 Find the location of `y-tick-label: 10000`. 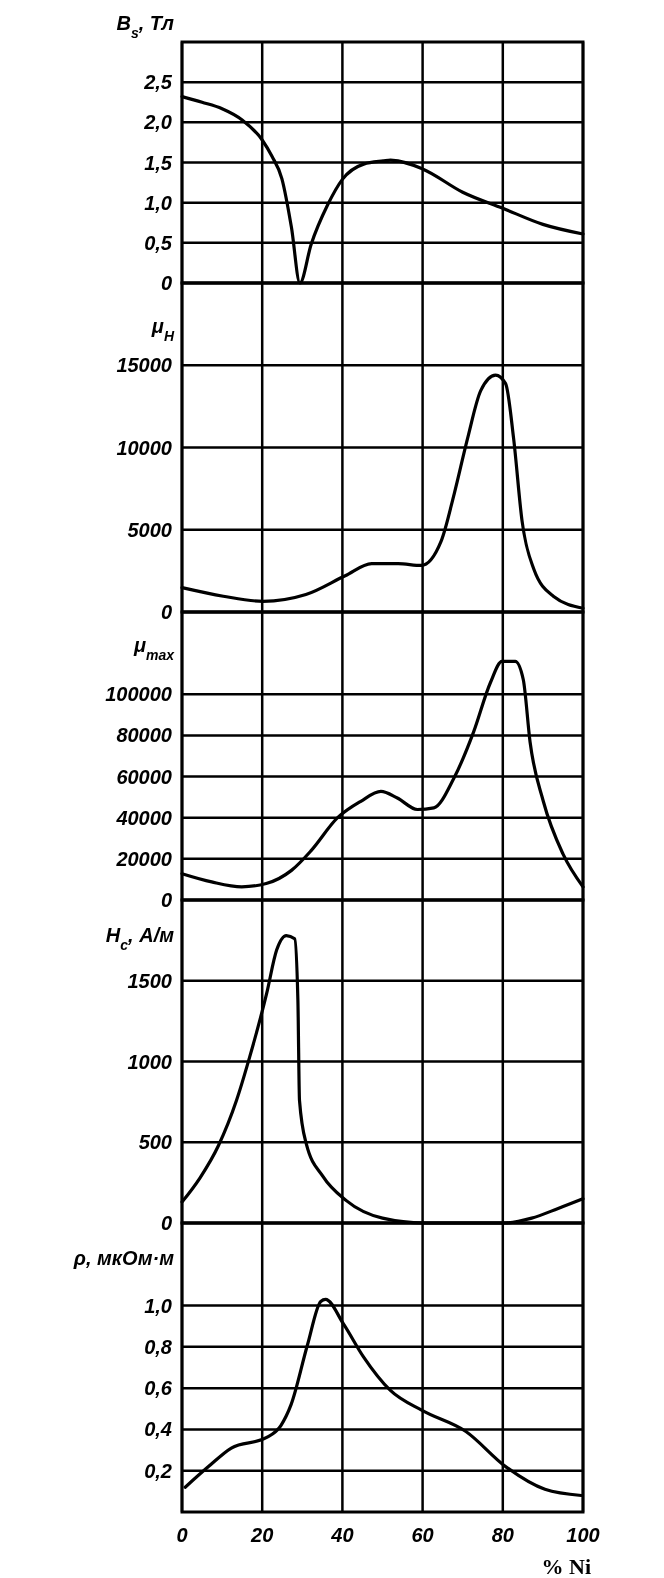

y-tick-label: 10000 is located at coordinates (144, 447).